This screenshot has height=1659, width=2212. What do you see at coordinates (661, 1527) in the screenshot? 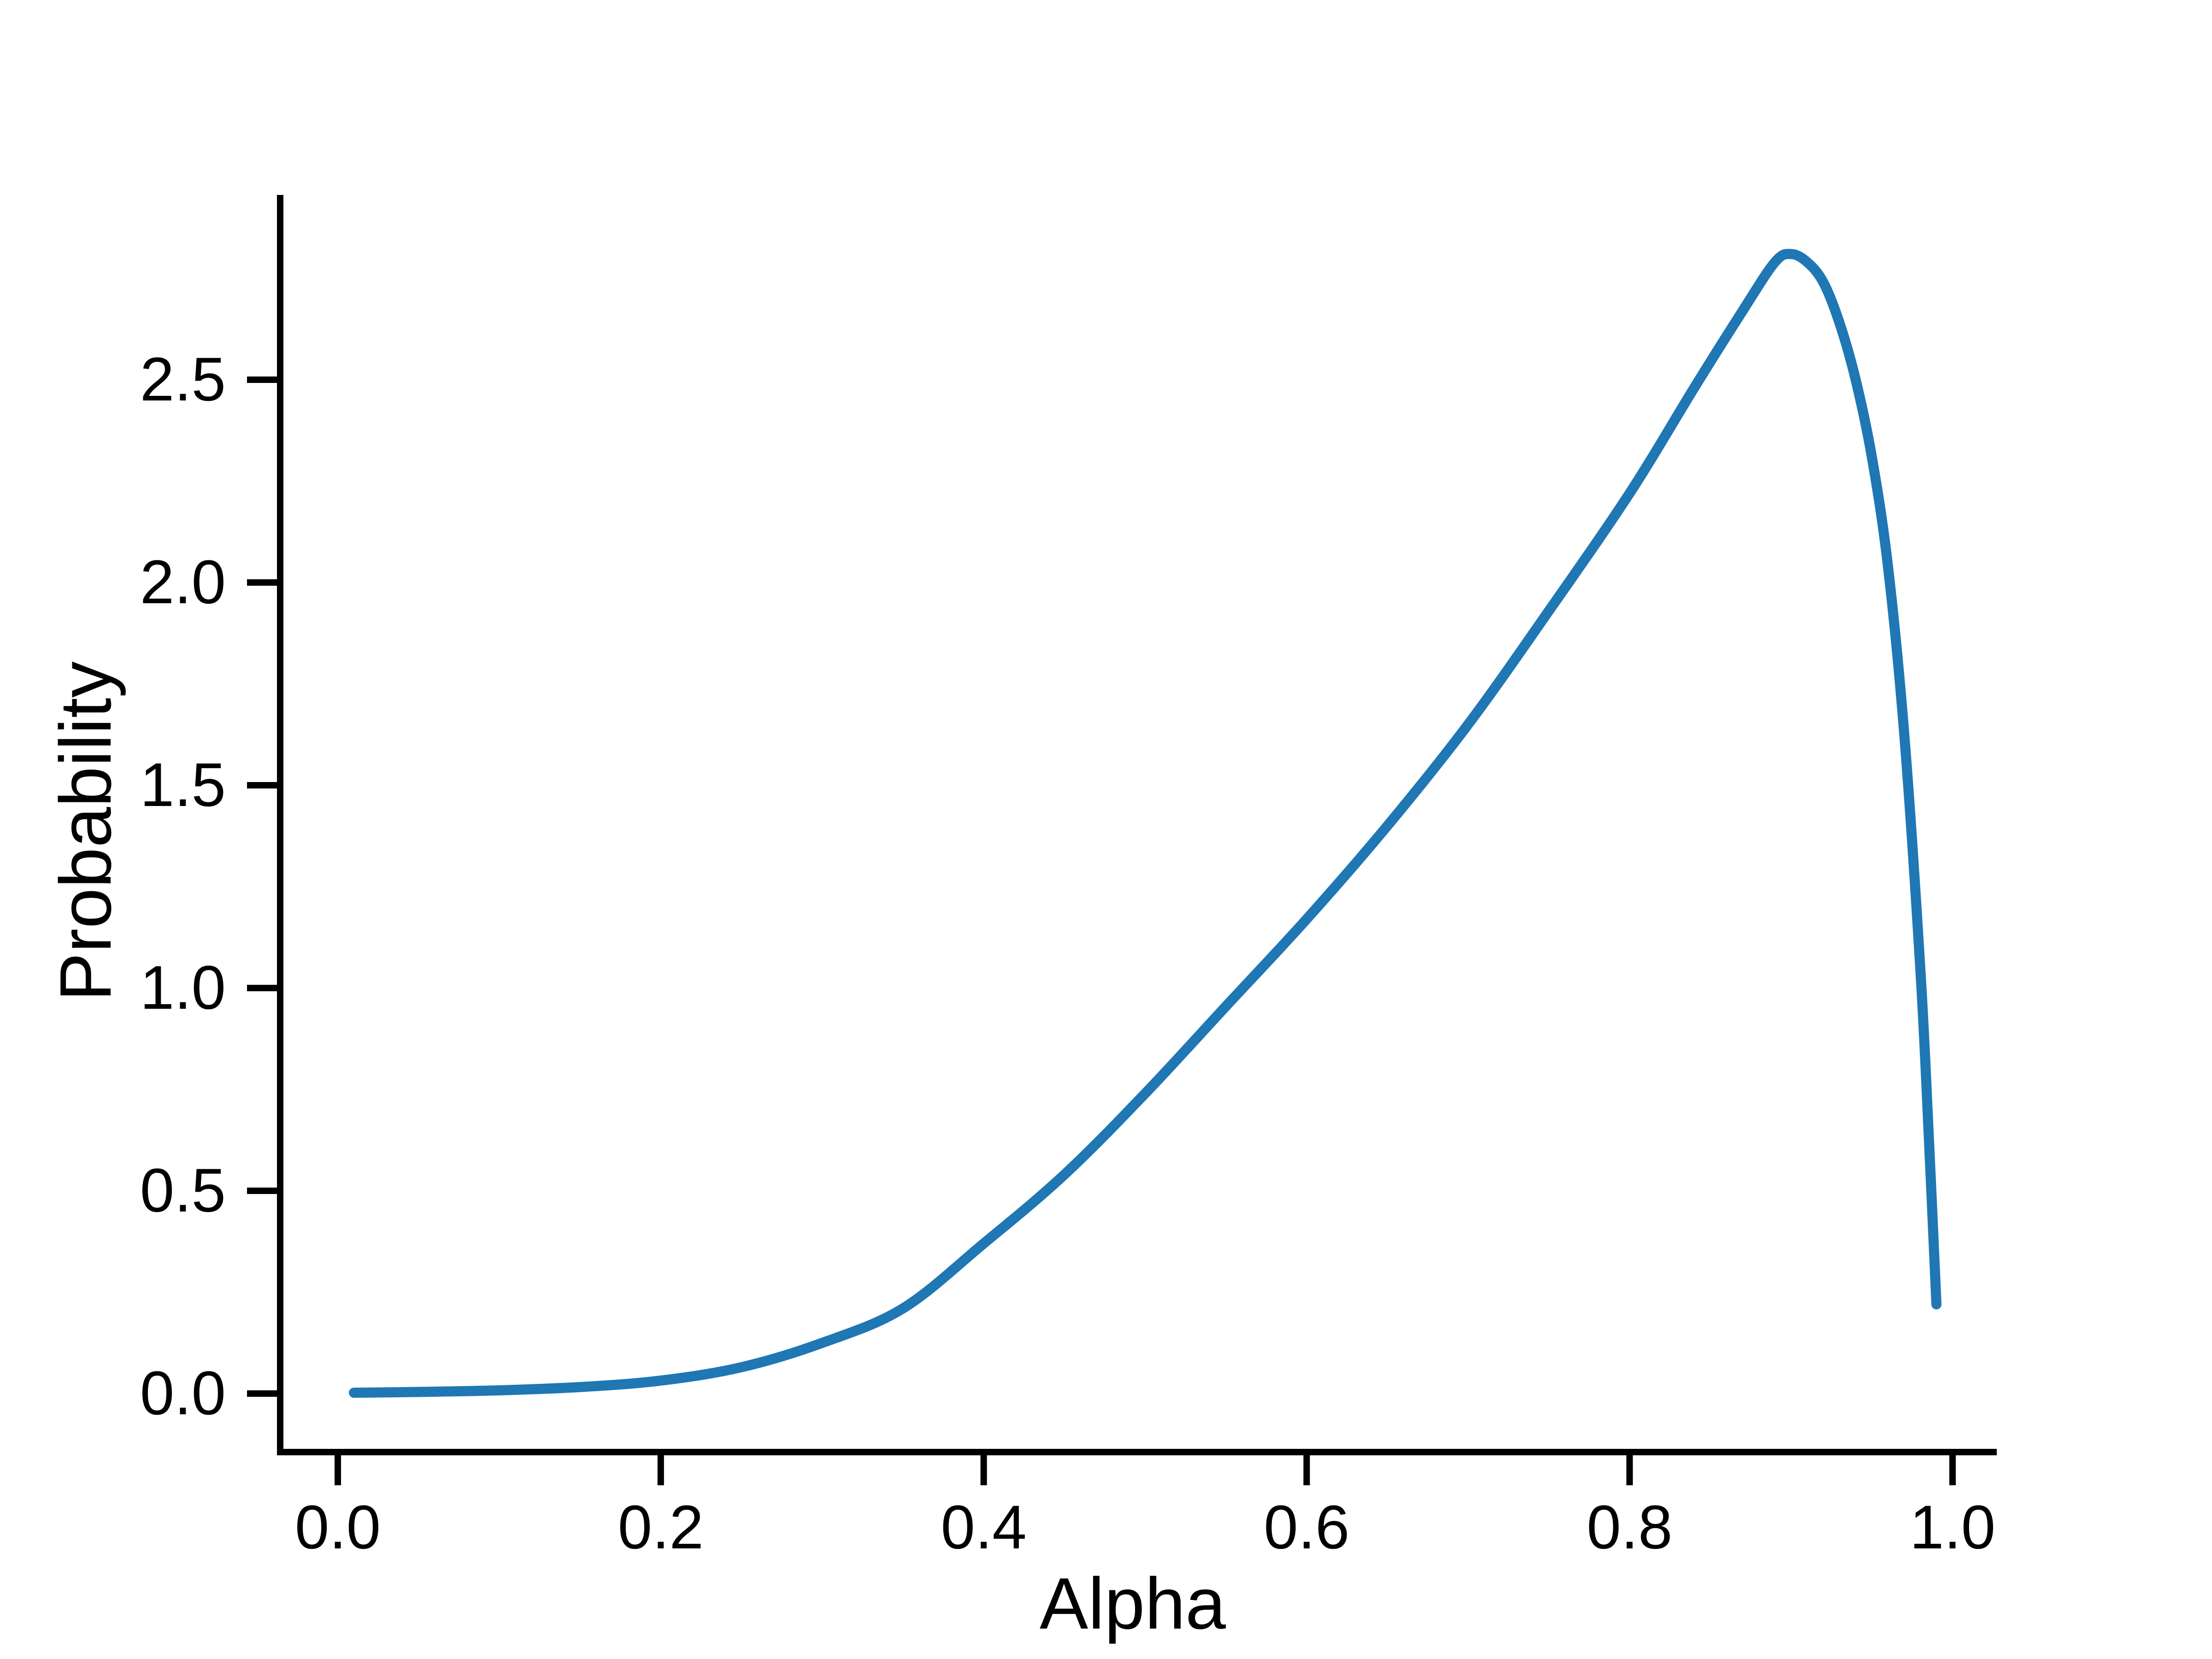
I see `x-tick-label: 0.2` at bounding box center [661, 1527].